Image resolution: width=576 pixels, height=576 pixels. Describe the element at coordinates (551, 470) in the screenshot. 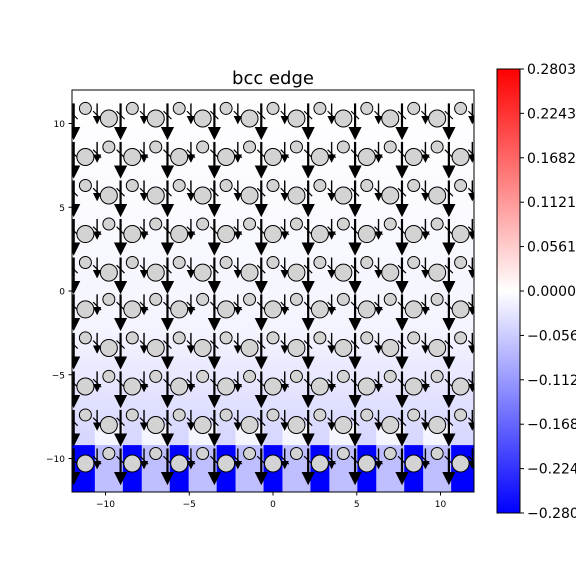

I see `colorbar-tick-label: −0.224` at that location.